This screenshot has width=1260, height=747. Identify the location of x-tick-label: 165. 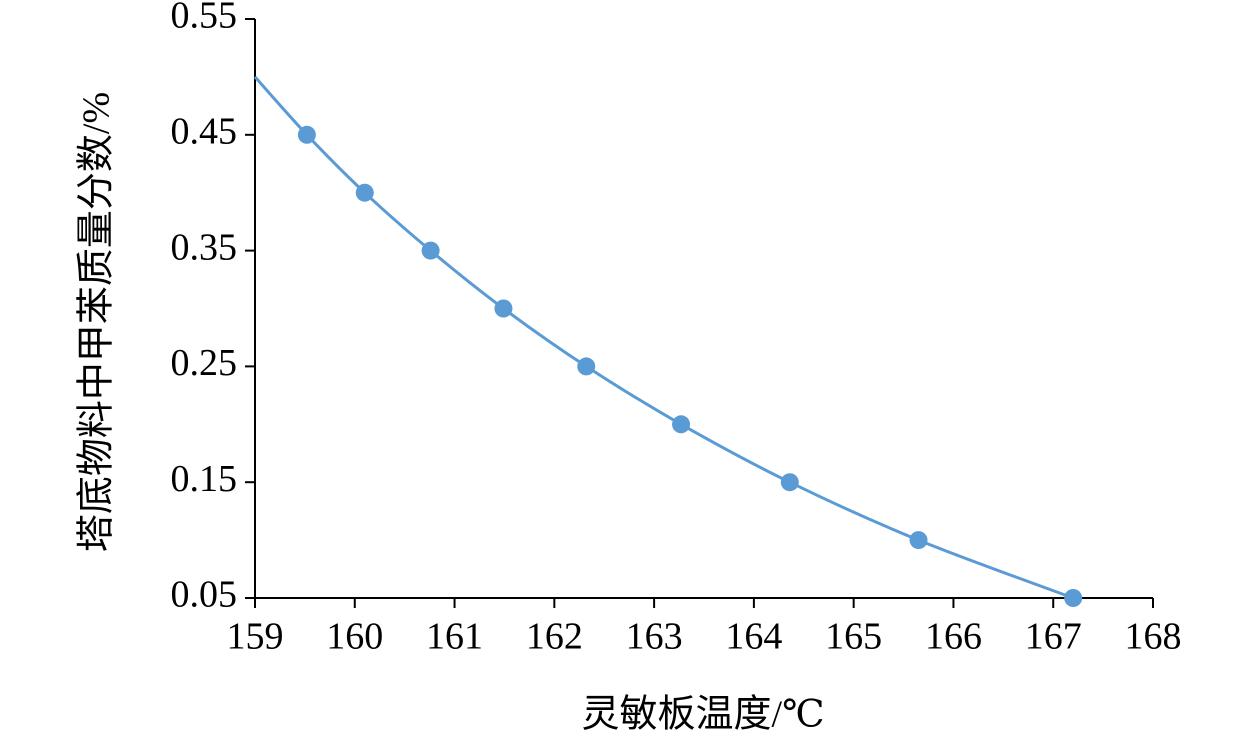
(853, 637).